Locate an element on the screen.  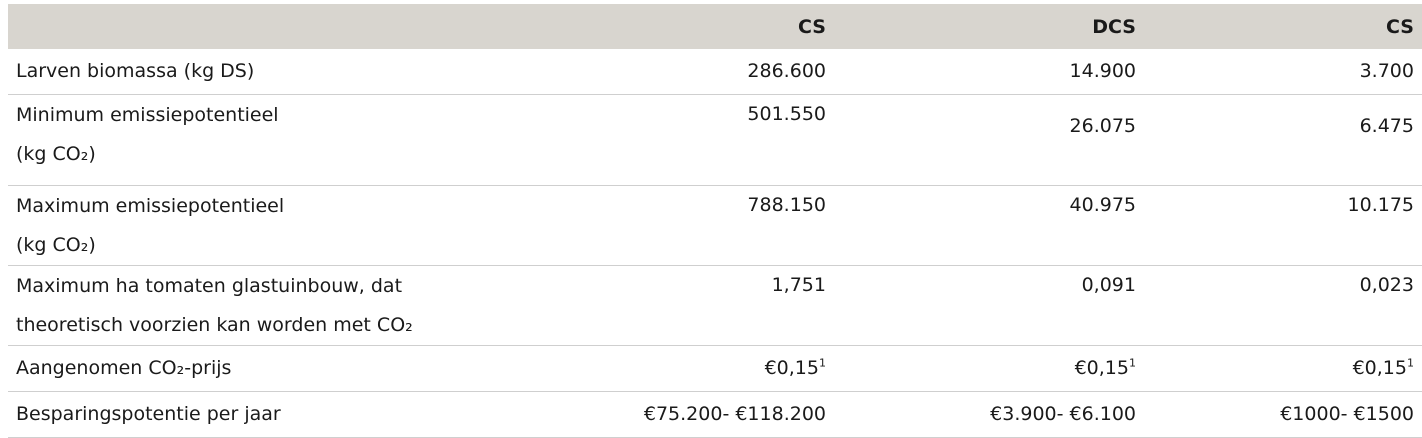
cell-dcs: 0,091 is located at coordinates (989, 305).